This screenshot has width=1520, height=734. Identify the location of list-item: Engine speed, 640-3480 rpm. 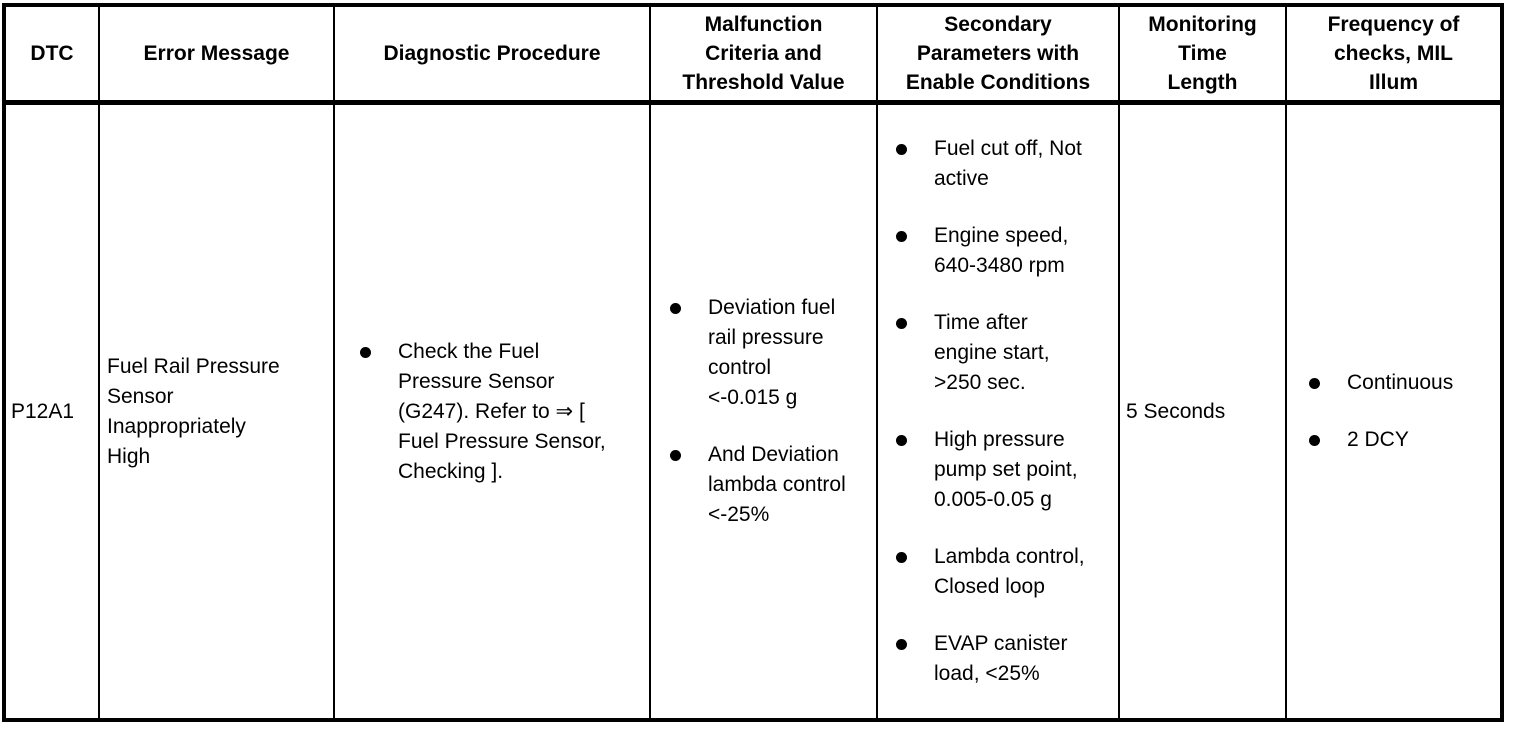
(1006, 251).